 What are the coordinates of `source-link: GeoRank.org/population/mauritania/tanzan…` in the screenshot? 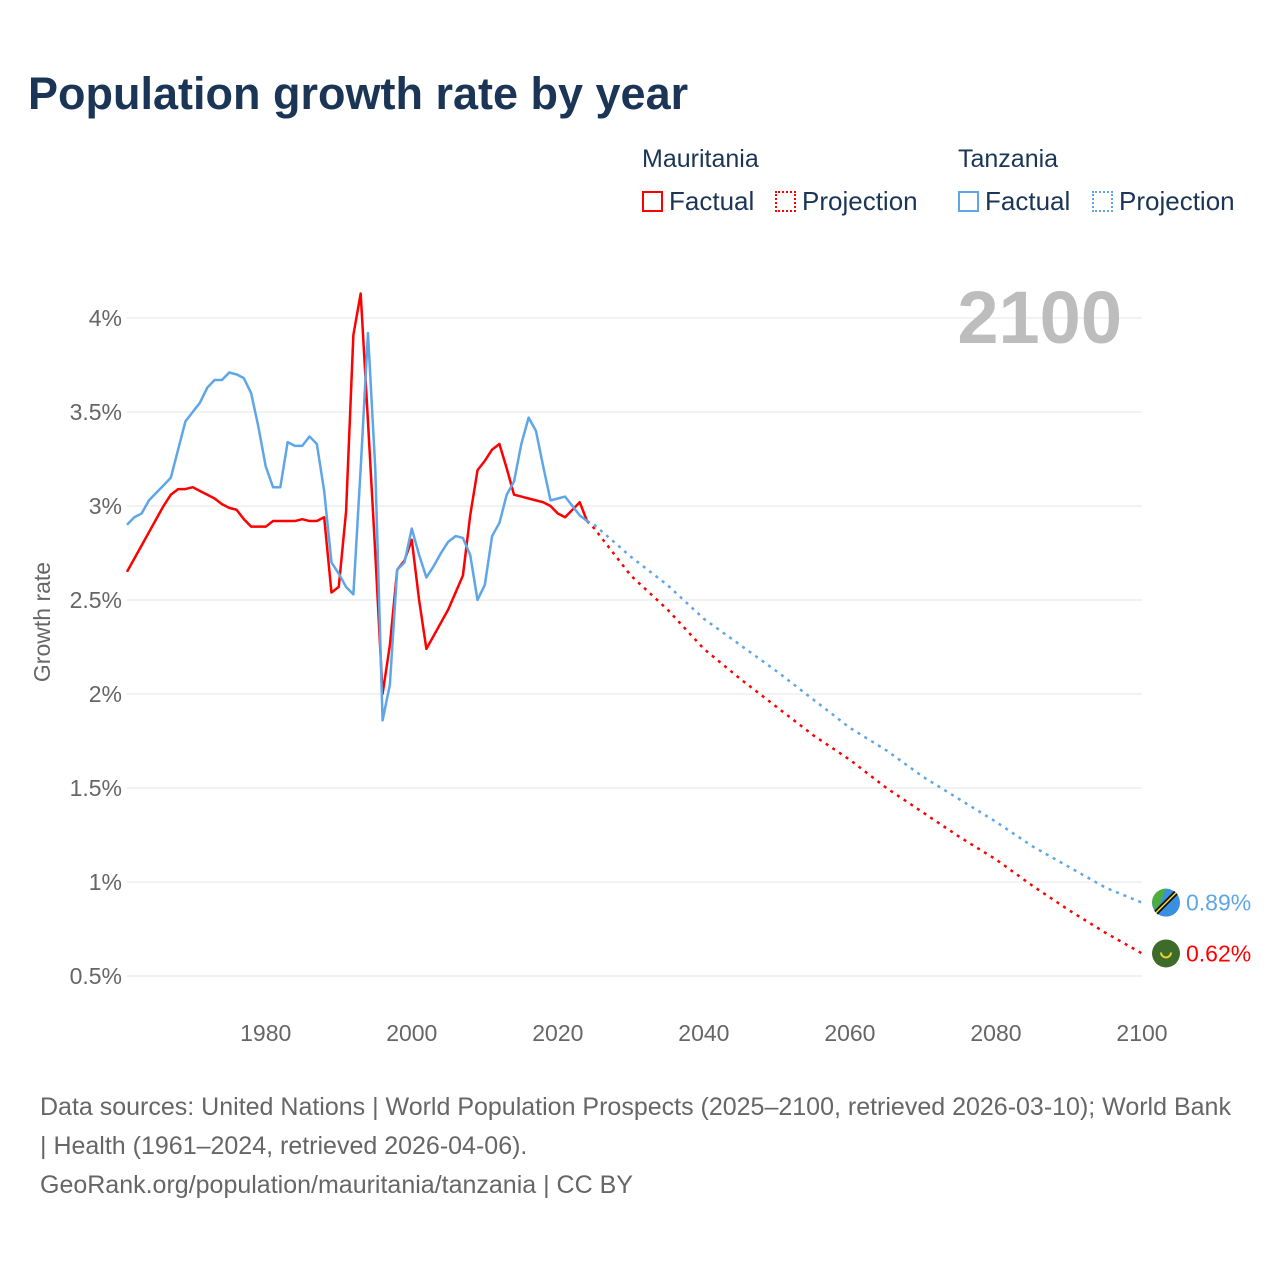 It's located at (336, 1185).